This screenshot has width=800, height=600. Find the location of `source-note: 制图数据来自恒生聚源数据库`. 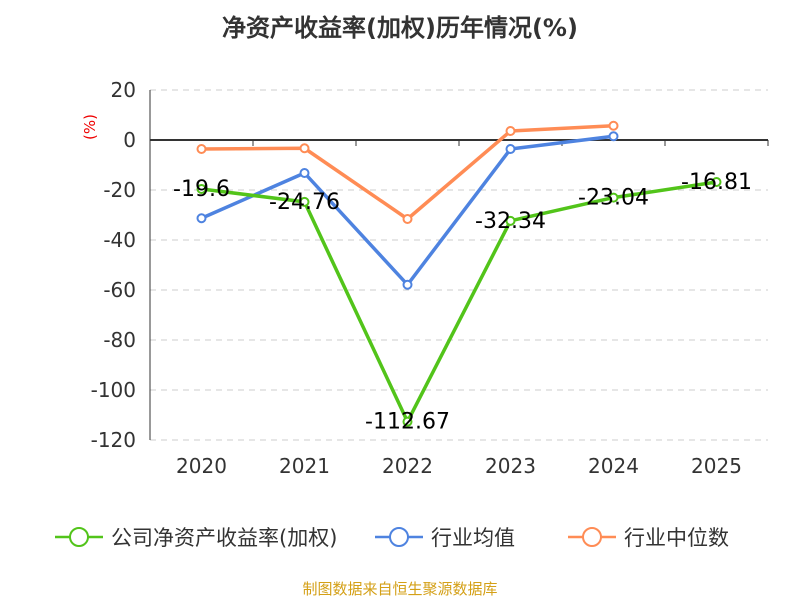

source-note: 制图数据来自恒生聚源数据库 is located at coordinates (400, 589).